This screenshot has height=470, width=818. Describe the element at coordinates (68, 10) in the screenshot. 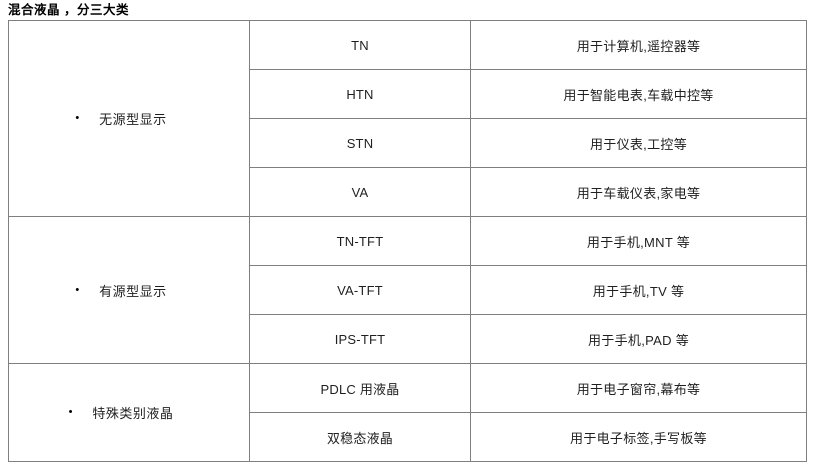

I see `page-title: 混合液晶 ，分三大类` at that location.